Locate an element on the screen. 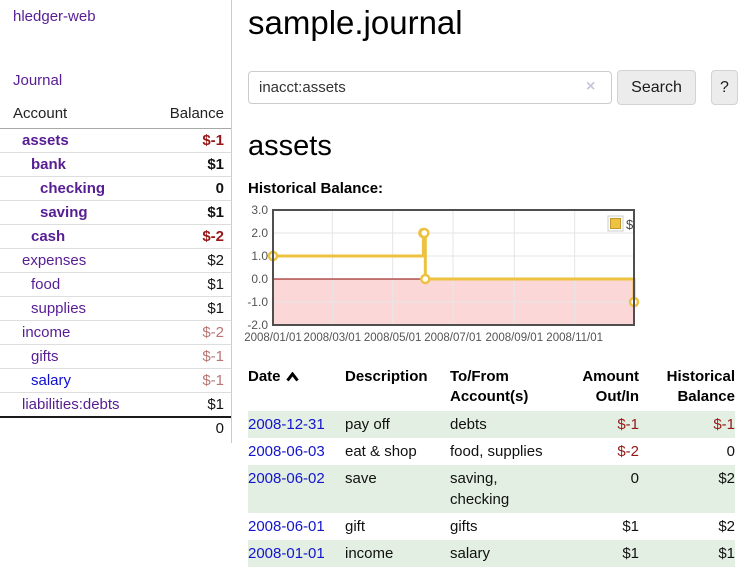 Image resolution: width=742 pixels, height=582 pixels. clear-search-icon: × is located at coordinates (591, 86).